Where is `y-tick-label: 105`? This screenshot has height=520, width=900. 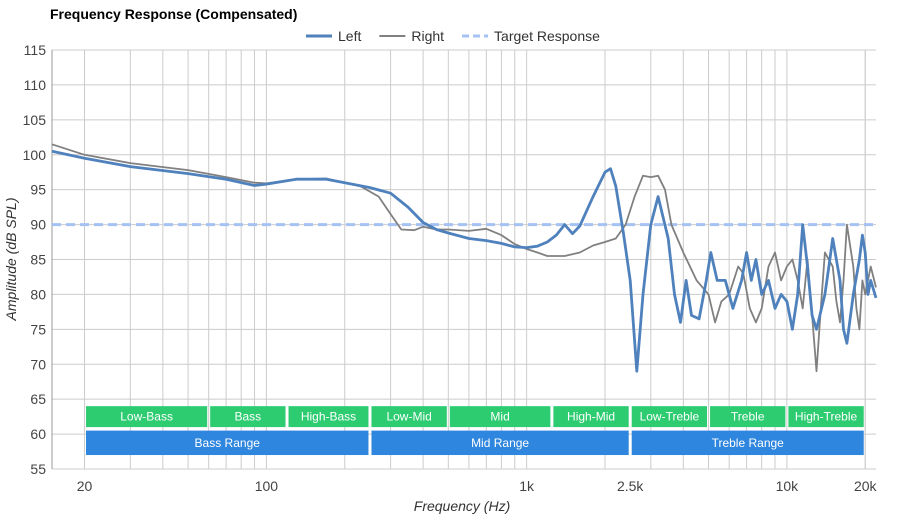
y-tick-label: 105 is located at coordinates (35, 120).